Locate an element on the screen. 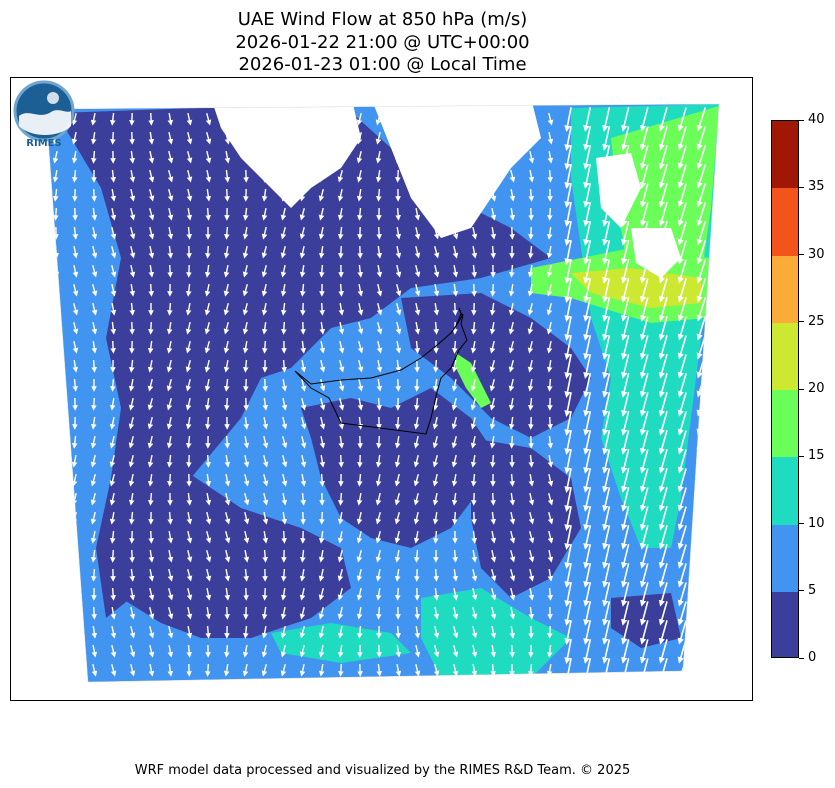 The image size is (835, 788). colorbar-tick-label: 25 is located at coordinates (816, 321).